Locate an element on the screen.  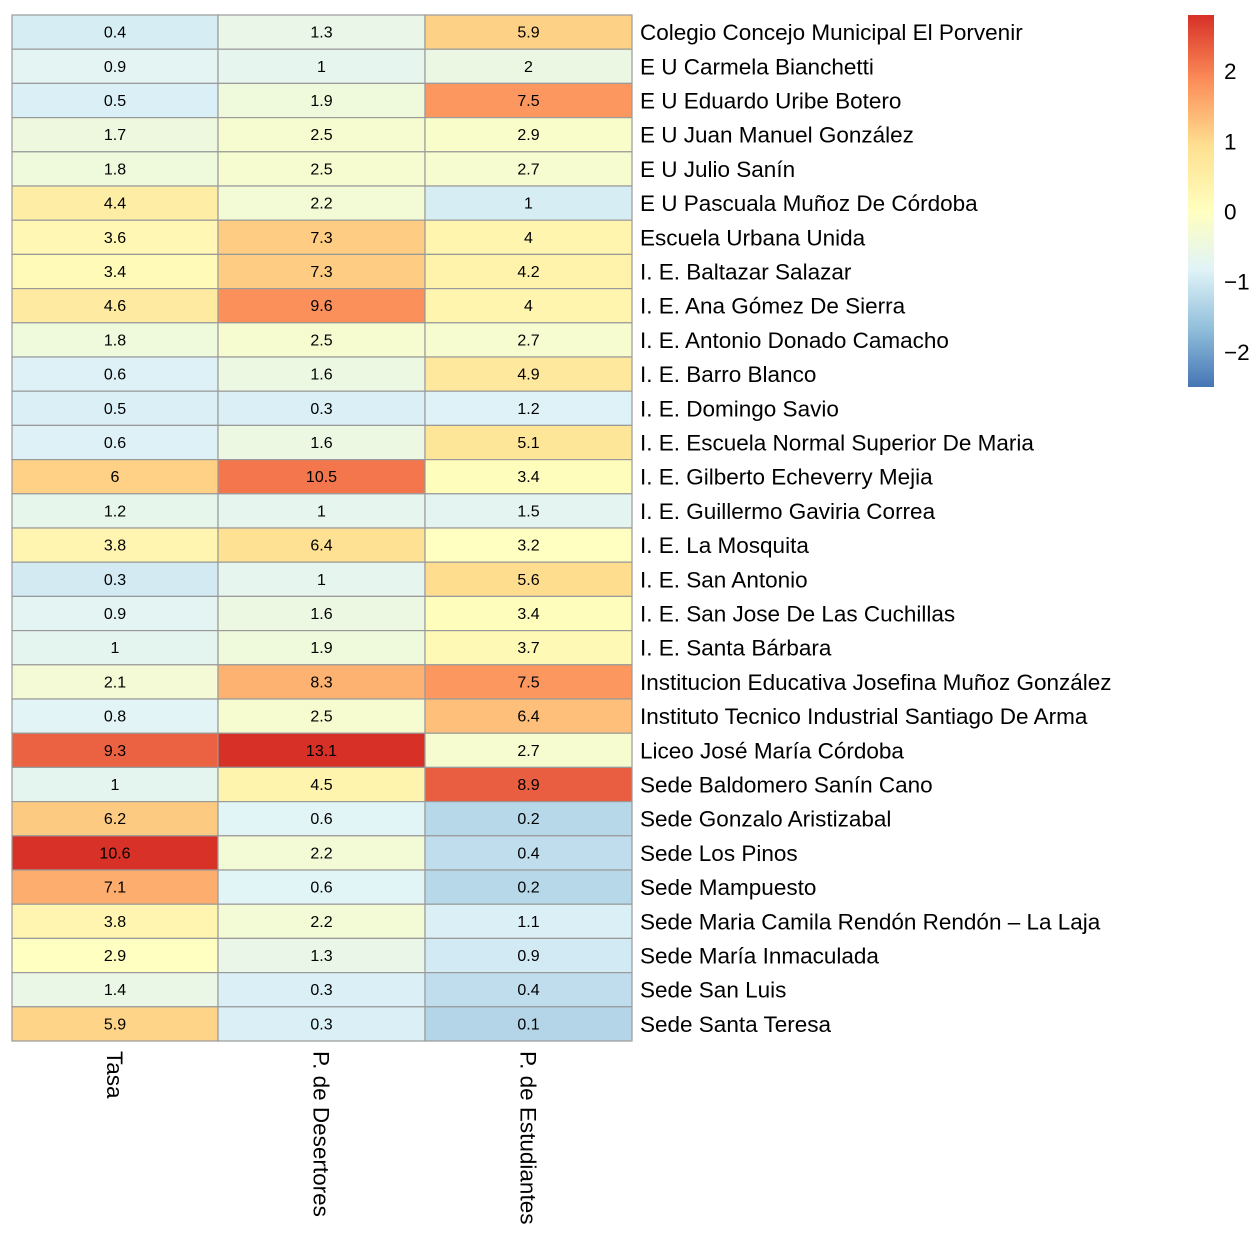
column-label: Tasa is located at coordinates (114, 1075).